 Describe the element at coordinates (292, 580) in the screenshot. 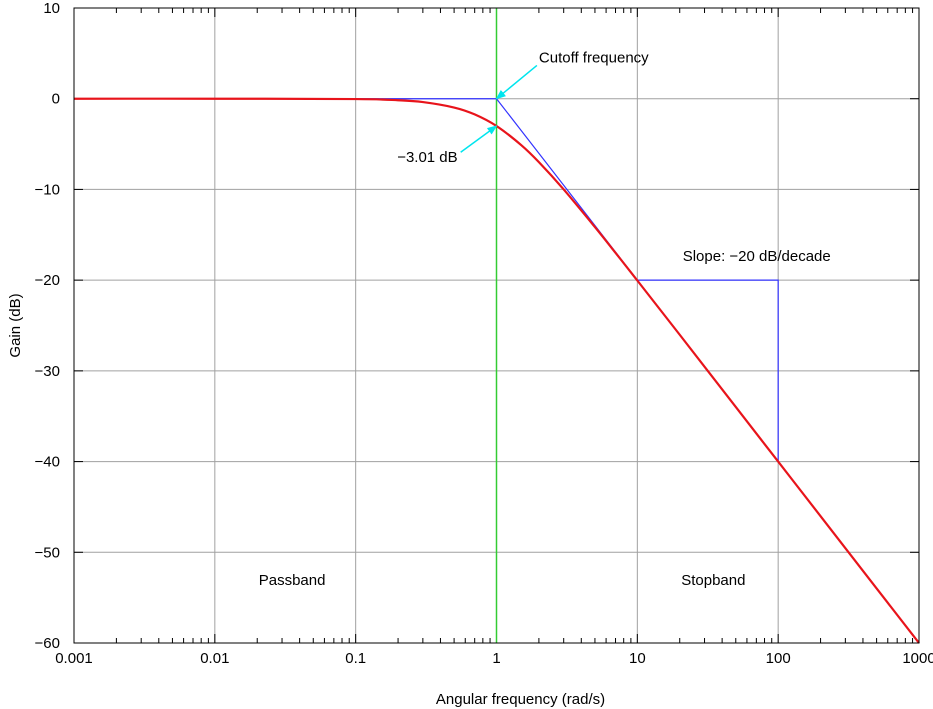

I see `annotation-label: Passband` at that location.